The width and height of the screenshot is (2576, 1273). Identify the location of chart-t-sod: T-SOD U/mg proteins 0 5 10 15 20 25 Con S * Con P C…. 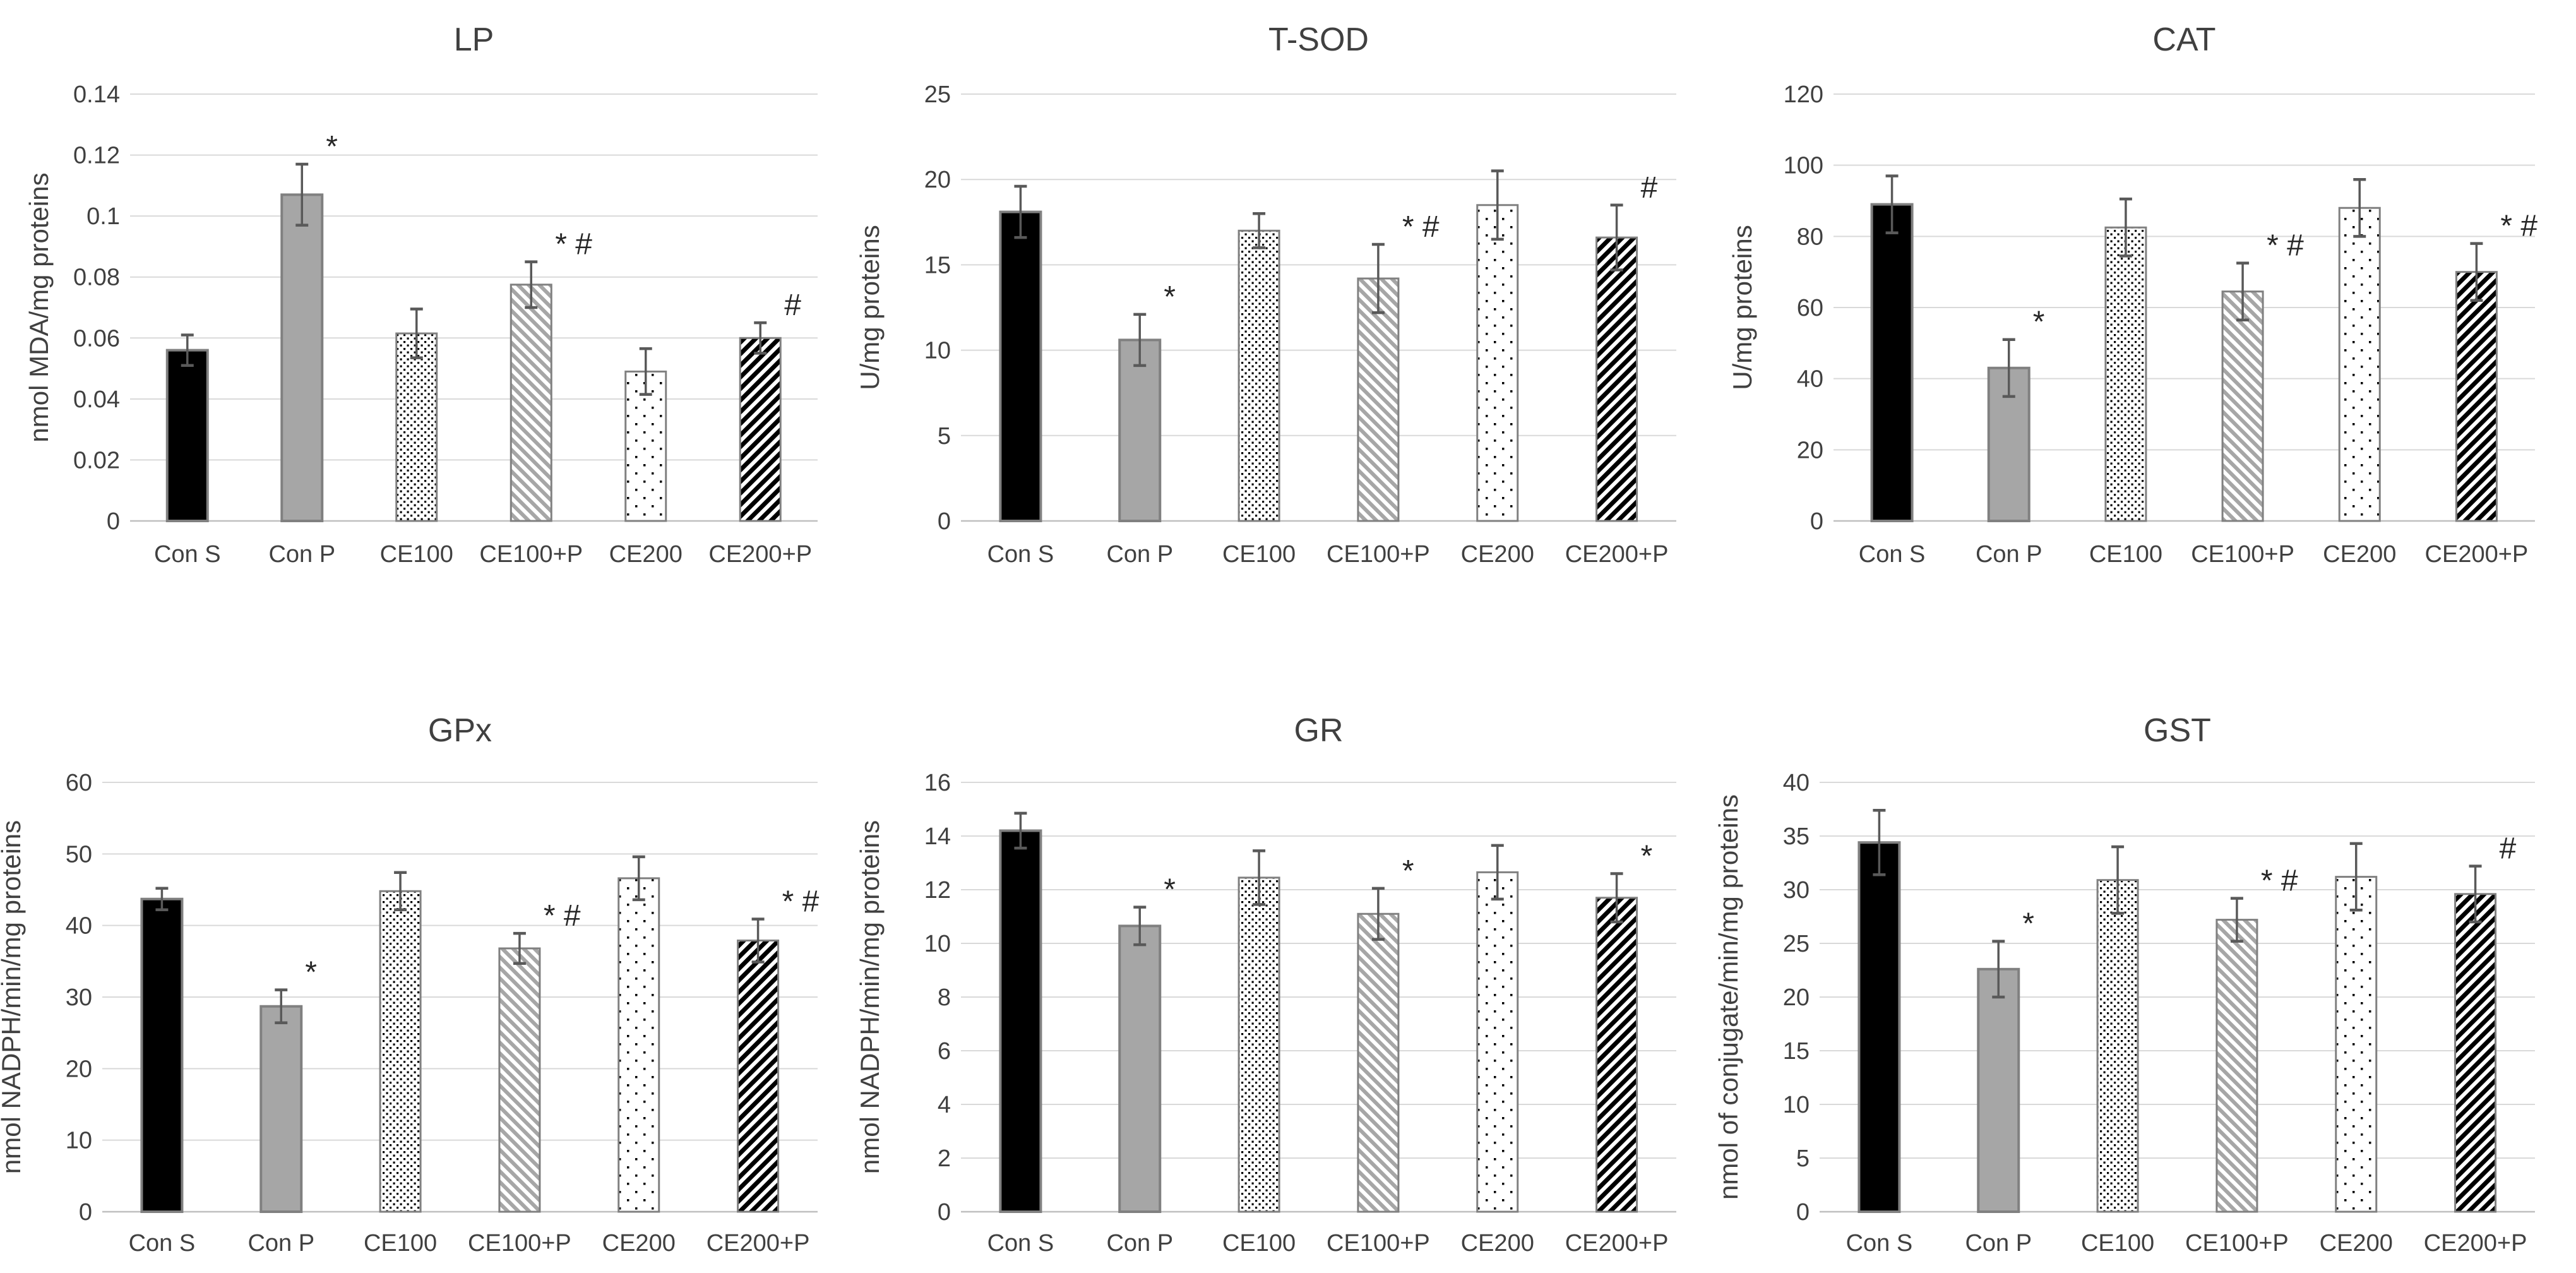
(1267, 294).